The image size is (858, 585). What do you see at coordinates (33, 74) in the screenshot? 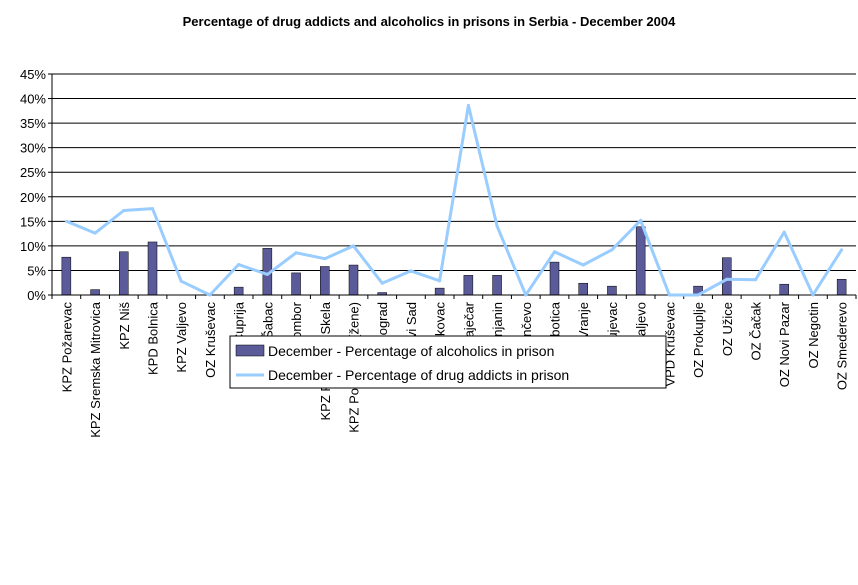
I see `y-tick-label: 45%` at bounding box center [33, 74].